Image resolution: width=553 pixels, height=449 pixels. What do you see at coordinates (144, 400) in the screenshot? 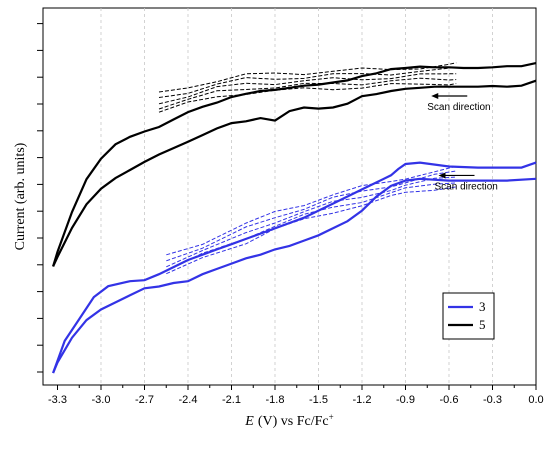
I see `x-tick-label: -2.7` at bounding box center [144, 400].